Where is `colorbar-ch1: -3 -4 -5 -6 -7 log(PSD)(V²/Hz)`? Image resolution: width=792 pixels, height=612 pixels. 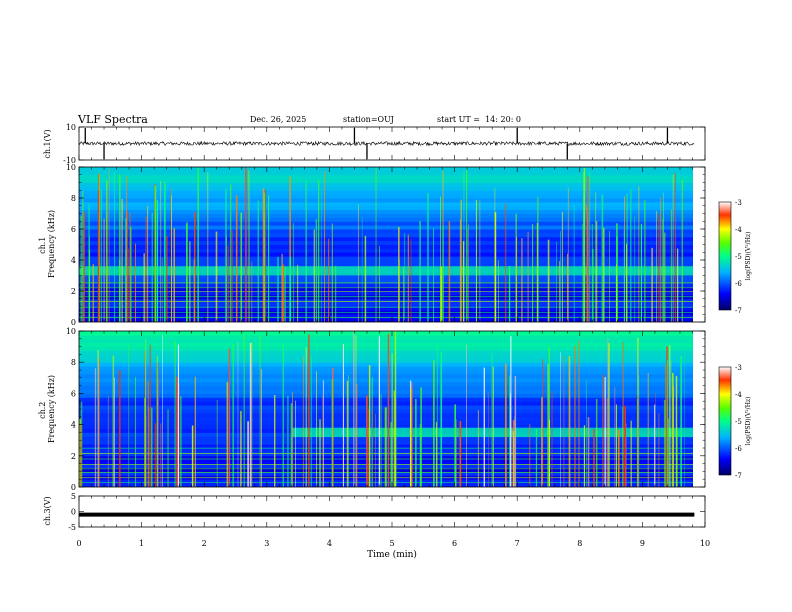
colorbar-ch1: -3 -4 -5 -6 -7 log(PSD)(V²/Hz) is located at coordinates (735, 257).